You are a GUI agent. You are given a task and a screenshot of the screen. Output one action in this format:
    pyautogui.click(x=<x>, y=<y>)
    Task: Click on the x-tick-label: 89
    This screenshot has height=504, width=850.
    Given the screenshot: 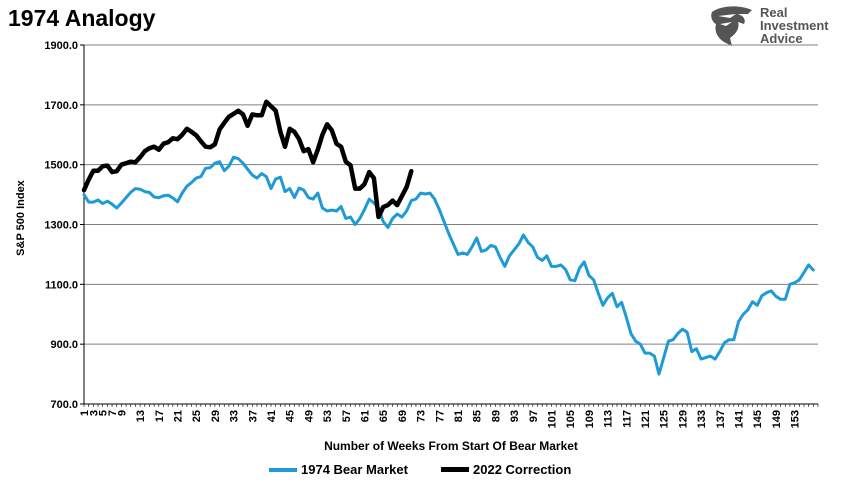 What is the action you would take?
    pyautogui.click(x=496, y=416)
    